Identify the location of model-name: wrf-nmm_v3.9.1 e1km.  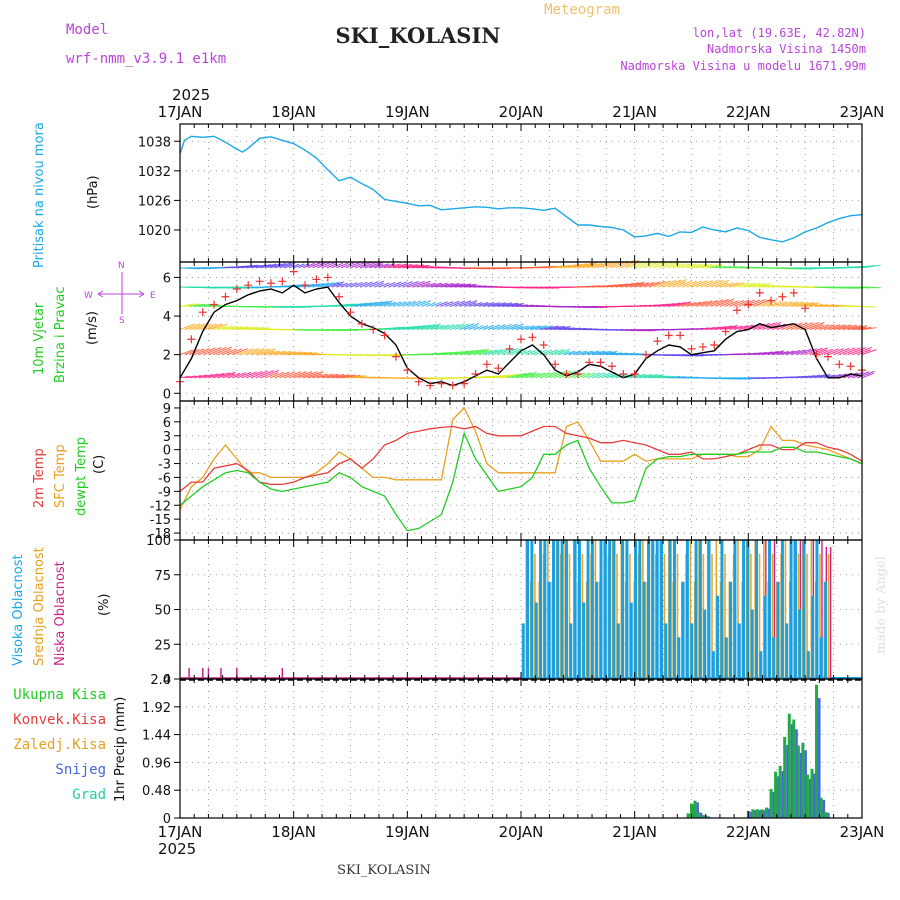
(146, 59).